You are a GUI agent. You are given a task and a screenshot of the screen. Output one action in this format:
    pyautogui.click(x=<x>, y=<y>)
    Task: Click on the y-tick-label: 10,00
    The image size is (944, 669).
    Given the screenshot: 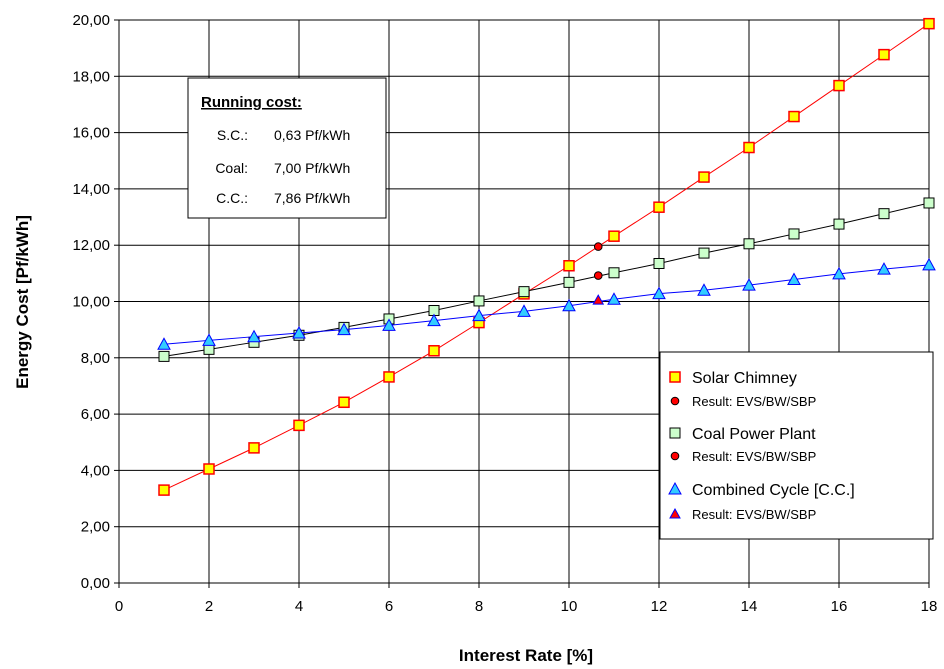 What is the action you would take?
    pyautogui.click(x=91, y=302)
    